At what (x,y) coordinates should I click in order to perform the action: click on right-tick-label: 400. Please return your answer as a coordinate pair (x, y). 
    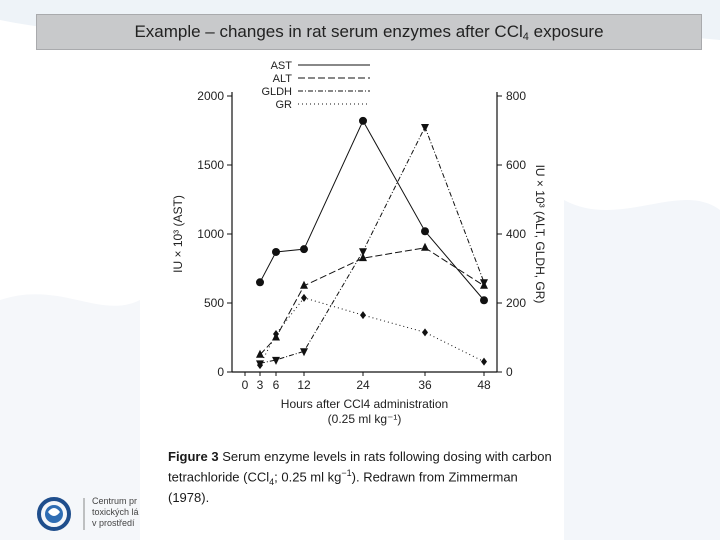
    Looking at the image, I should click on (516, 234).